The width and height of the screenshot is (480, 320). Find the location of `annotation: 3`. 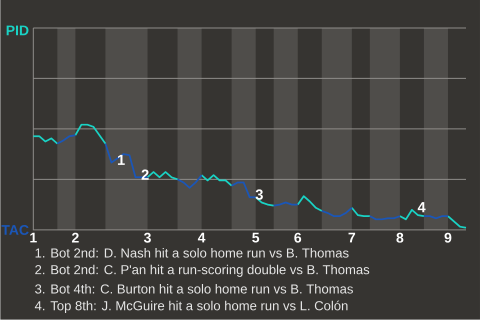

annotation: 3 is located at coordinates (259, 195).